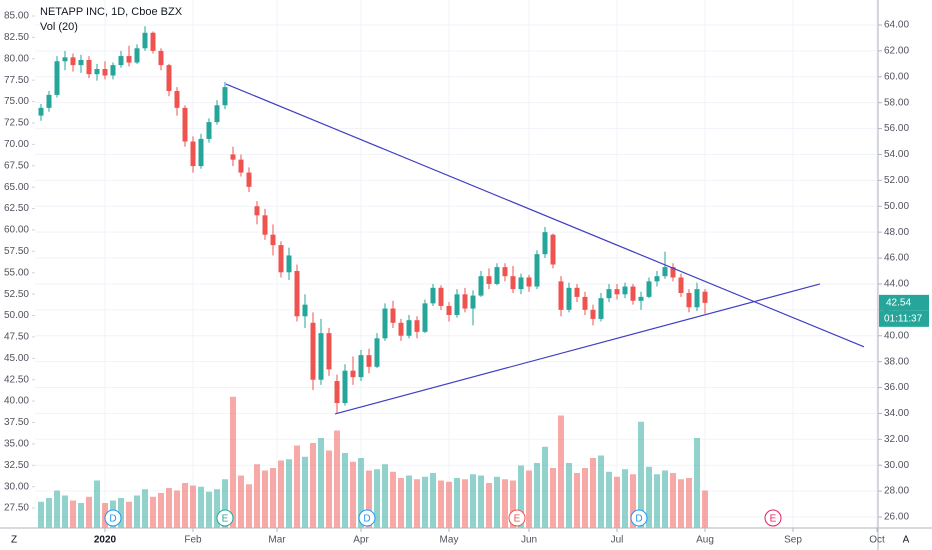  I want to click on y2-tick-label: 47.50, so click(16, 337).